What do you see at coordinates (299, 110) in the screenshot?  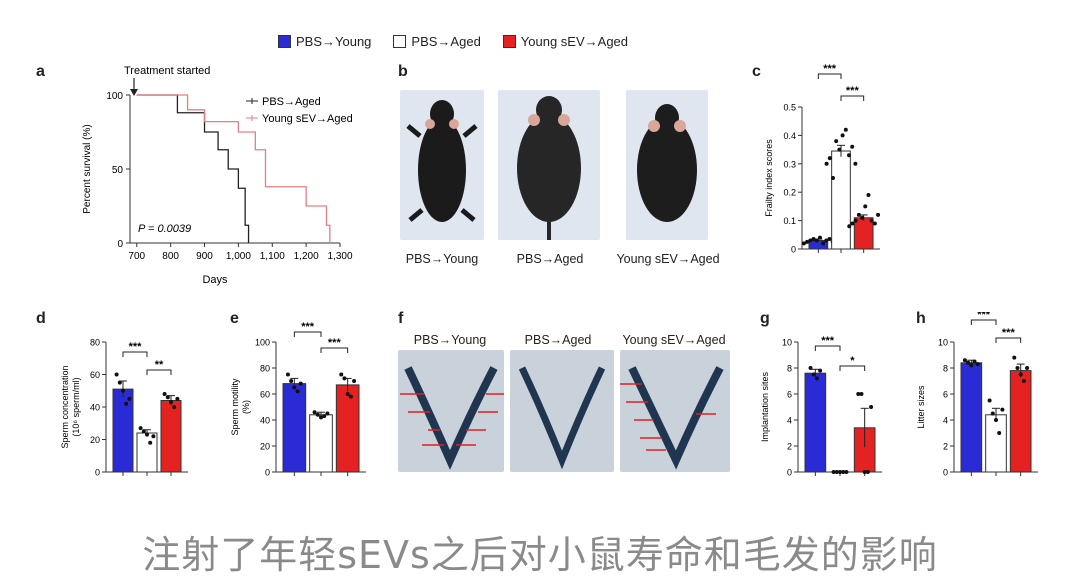 I see `survival-legend: PBS→Aged Young sEV→Aged` at bounding box center [299, 110].